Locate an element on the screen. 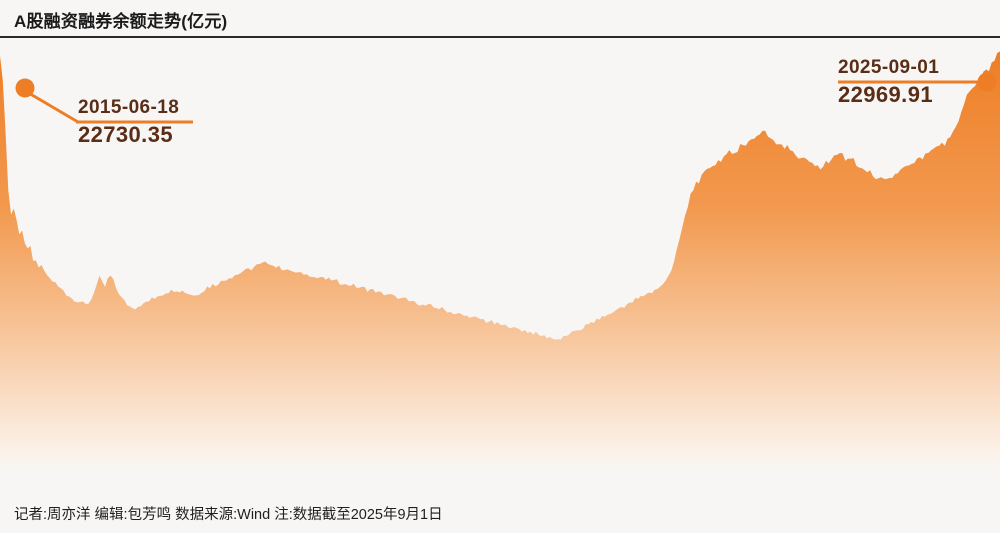 The image size is (1000, 533). title-divider is located at coordinates (500, 37).